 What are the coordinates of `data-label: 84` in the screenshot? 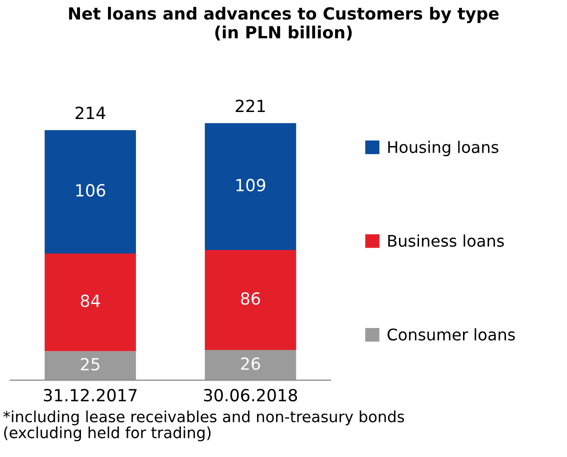 It's located at (90, 301).